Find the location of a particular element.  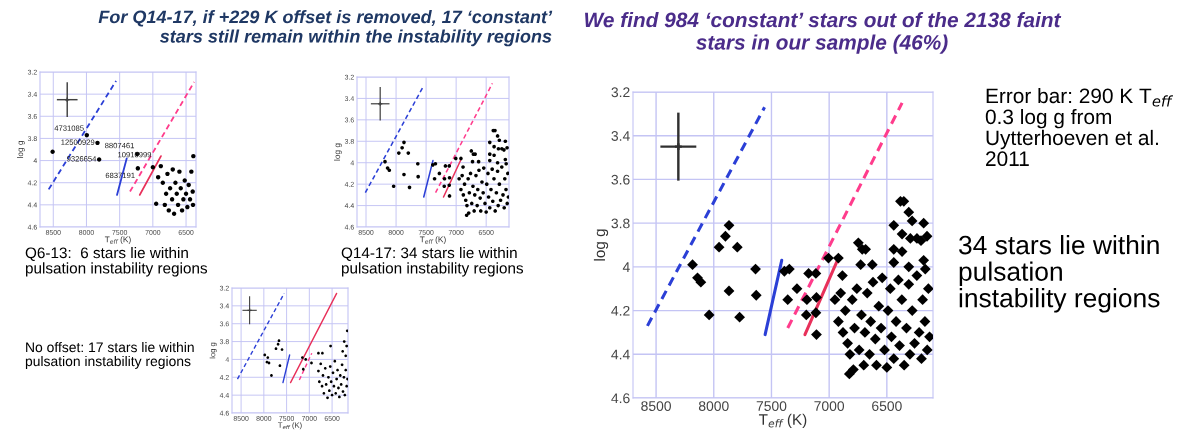

y-tick-label: 4.2 is located at coordinates (620, 310).